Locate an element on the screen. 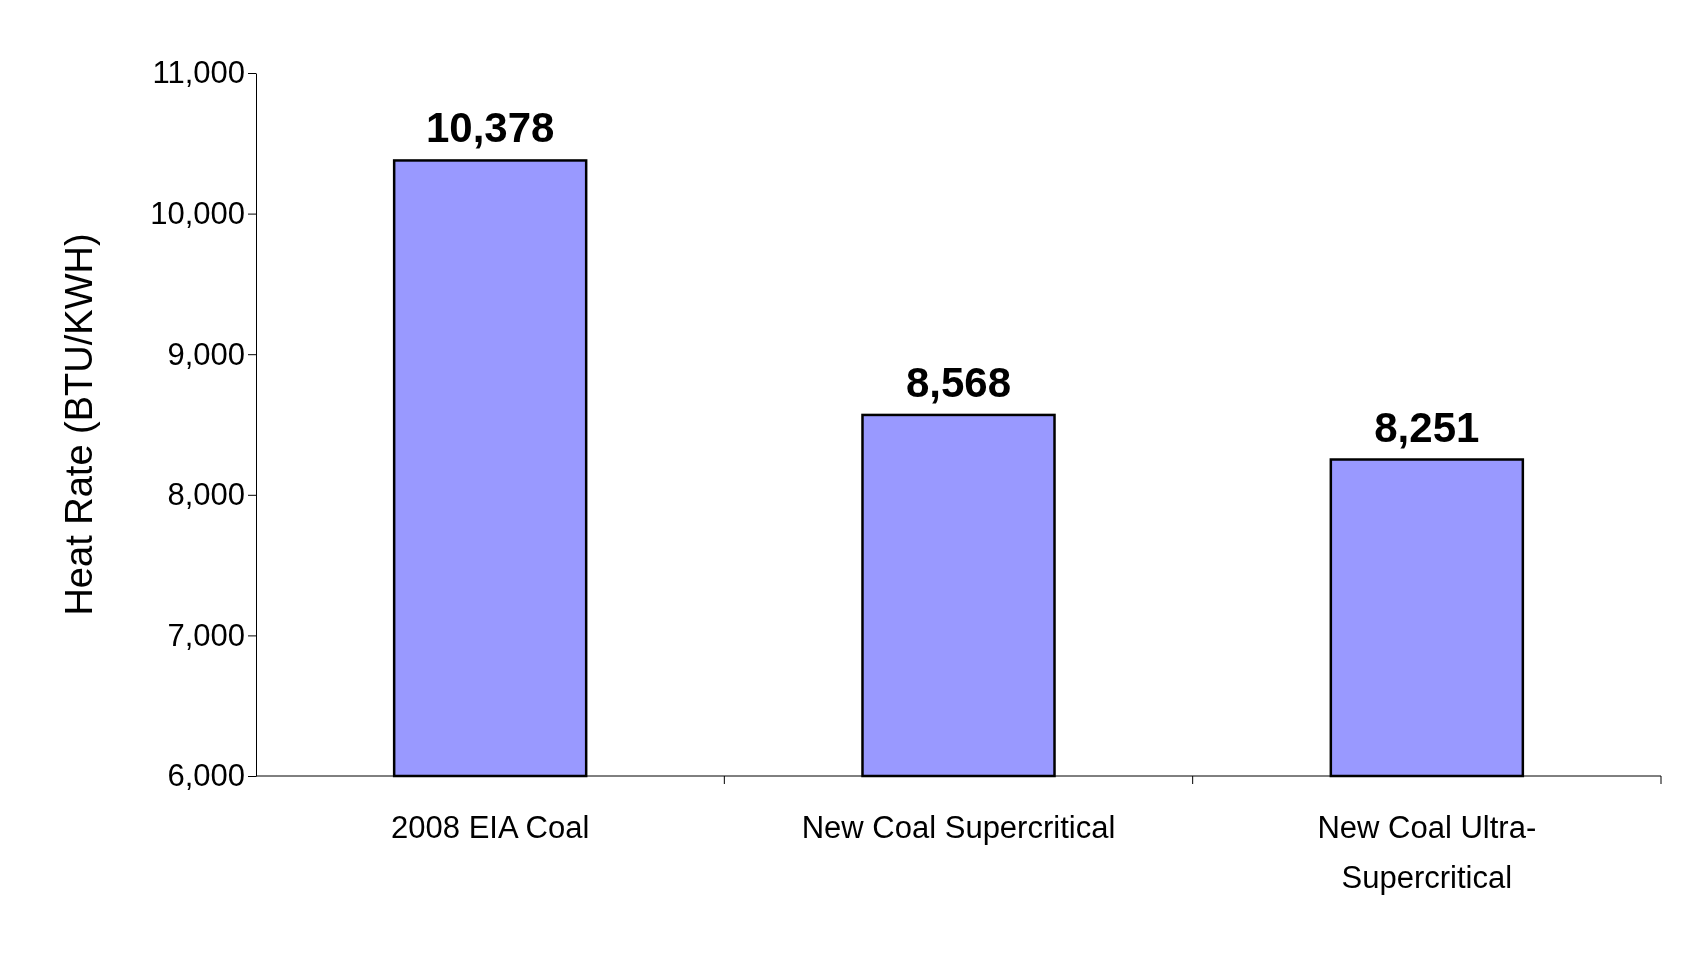 Image resolution: width=1701 pixels, height=957 pixels. x-tick-label: New Coal Ultra-Supercritical is located at coordinates (1427, 852).